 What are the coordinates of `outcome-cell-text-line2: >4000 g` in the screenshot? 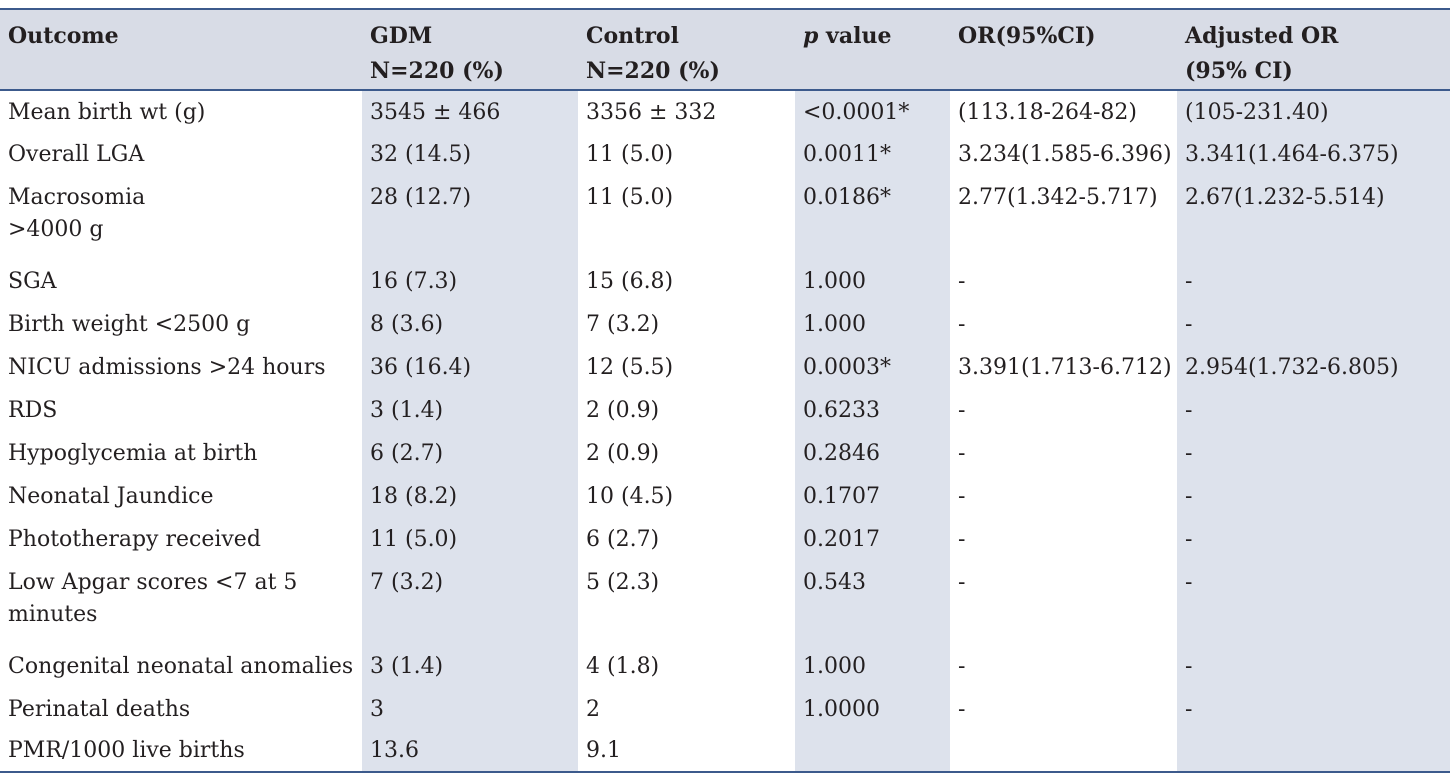 It's located at (56, 229).